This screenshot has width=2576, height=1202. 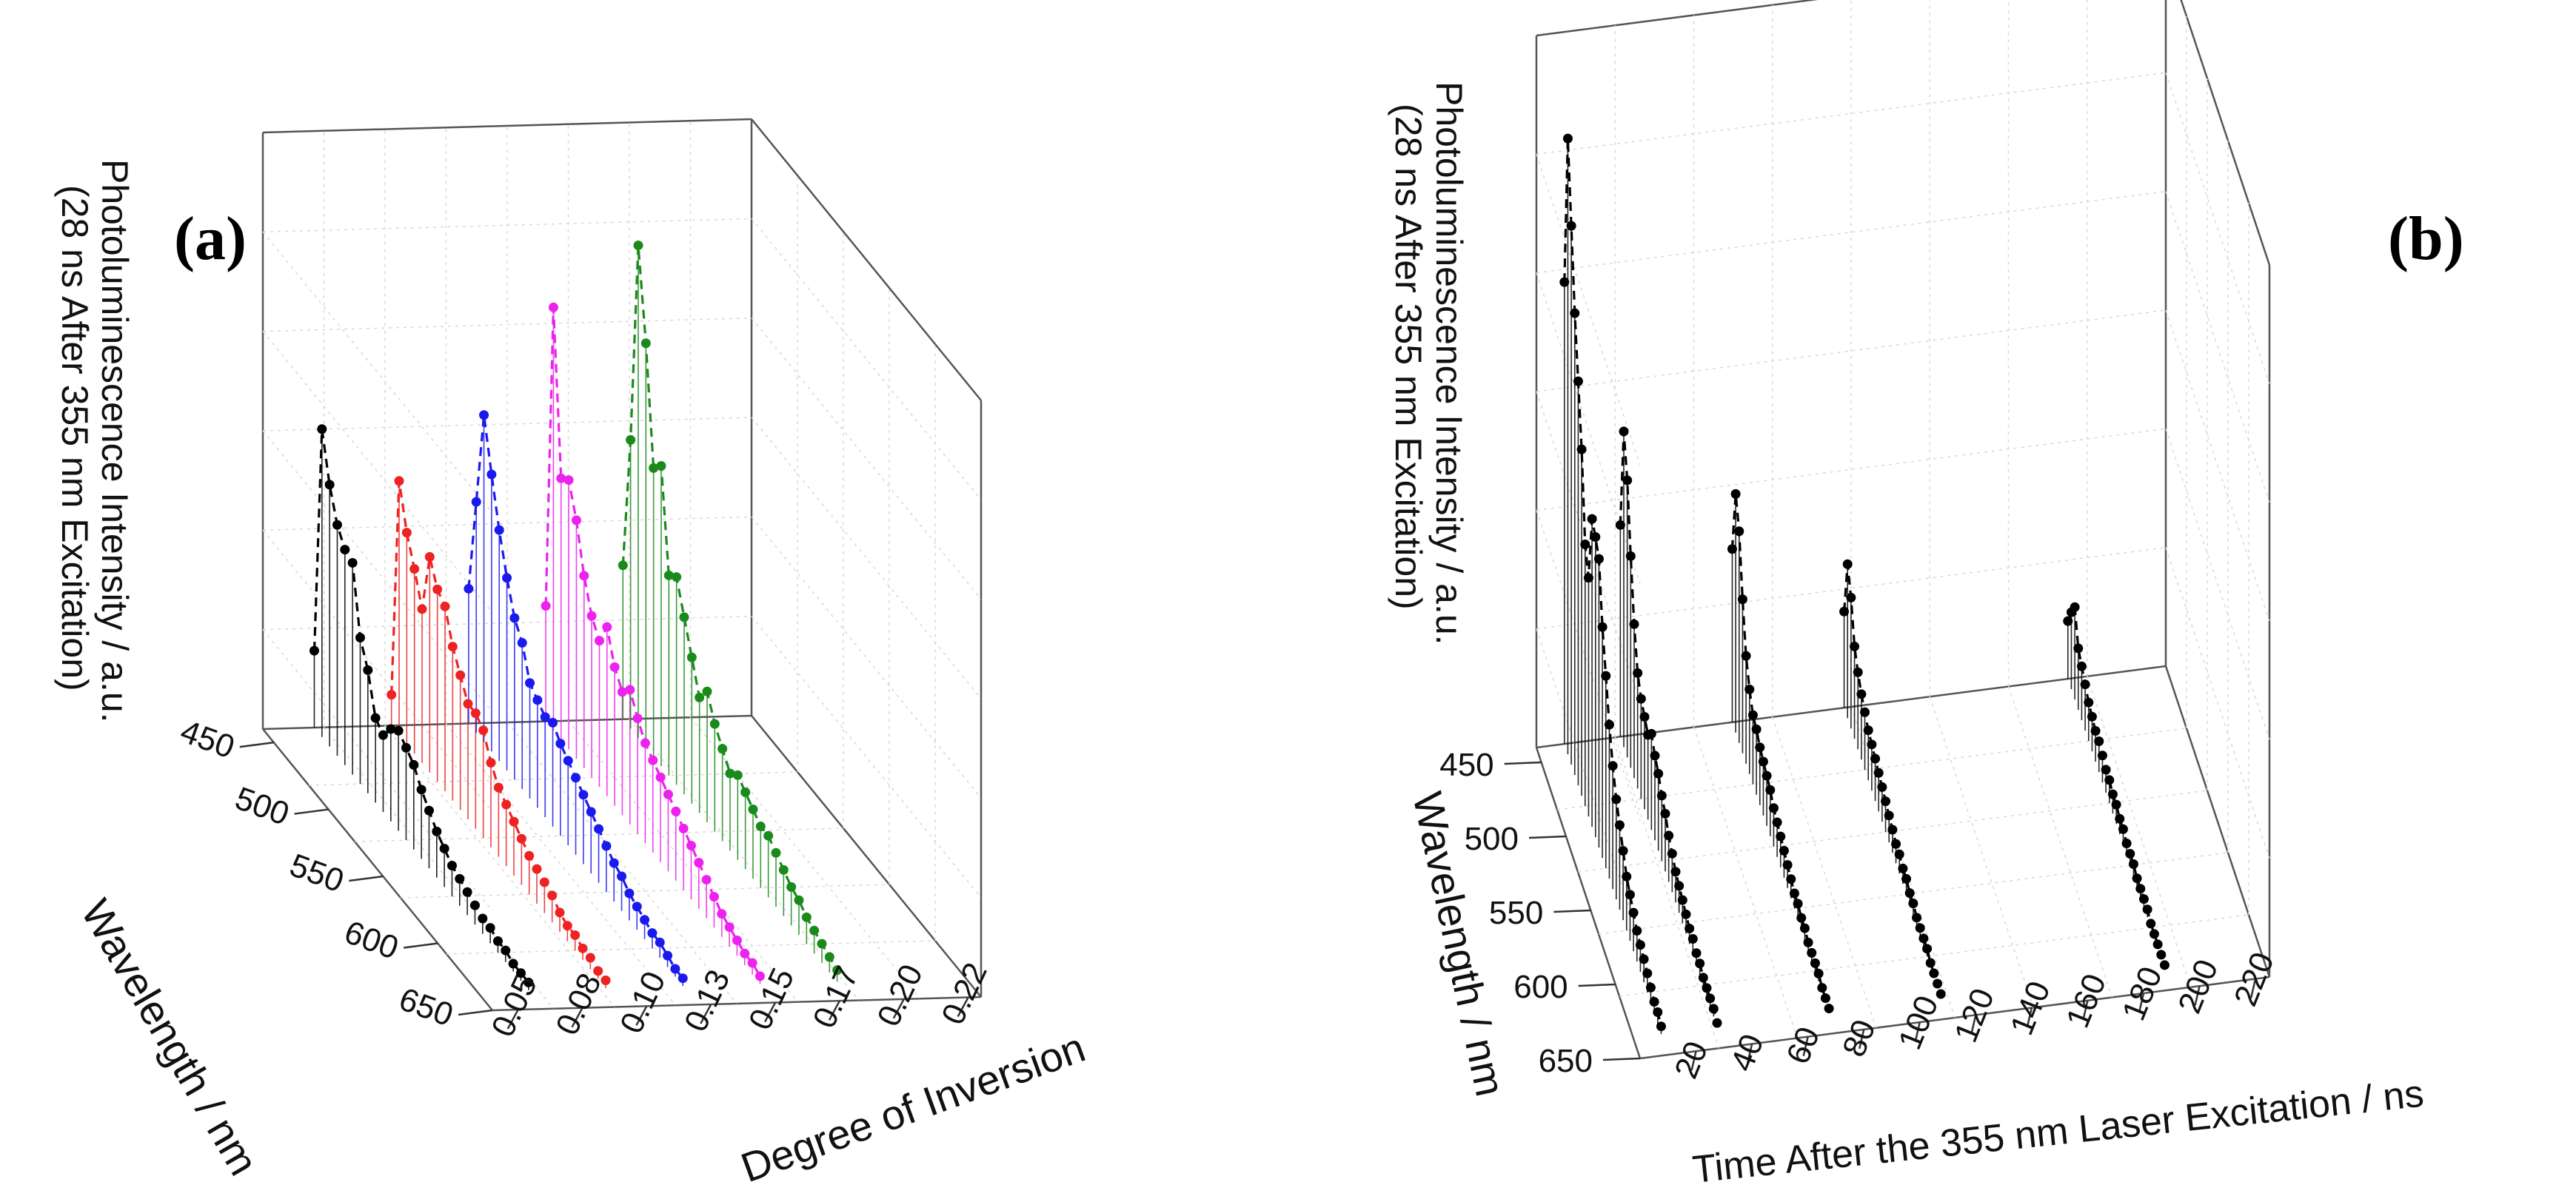 I want to click on panel-b-zlabel-line2: (28 ns After 355 nm Excitation), so click(x=1408, y=357).